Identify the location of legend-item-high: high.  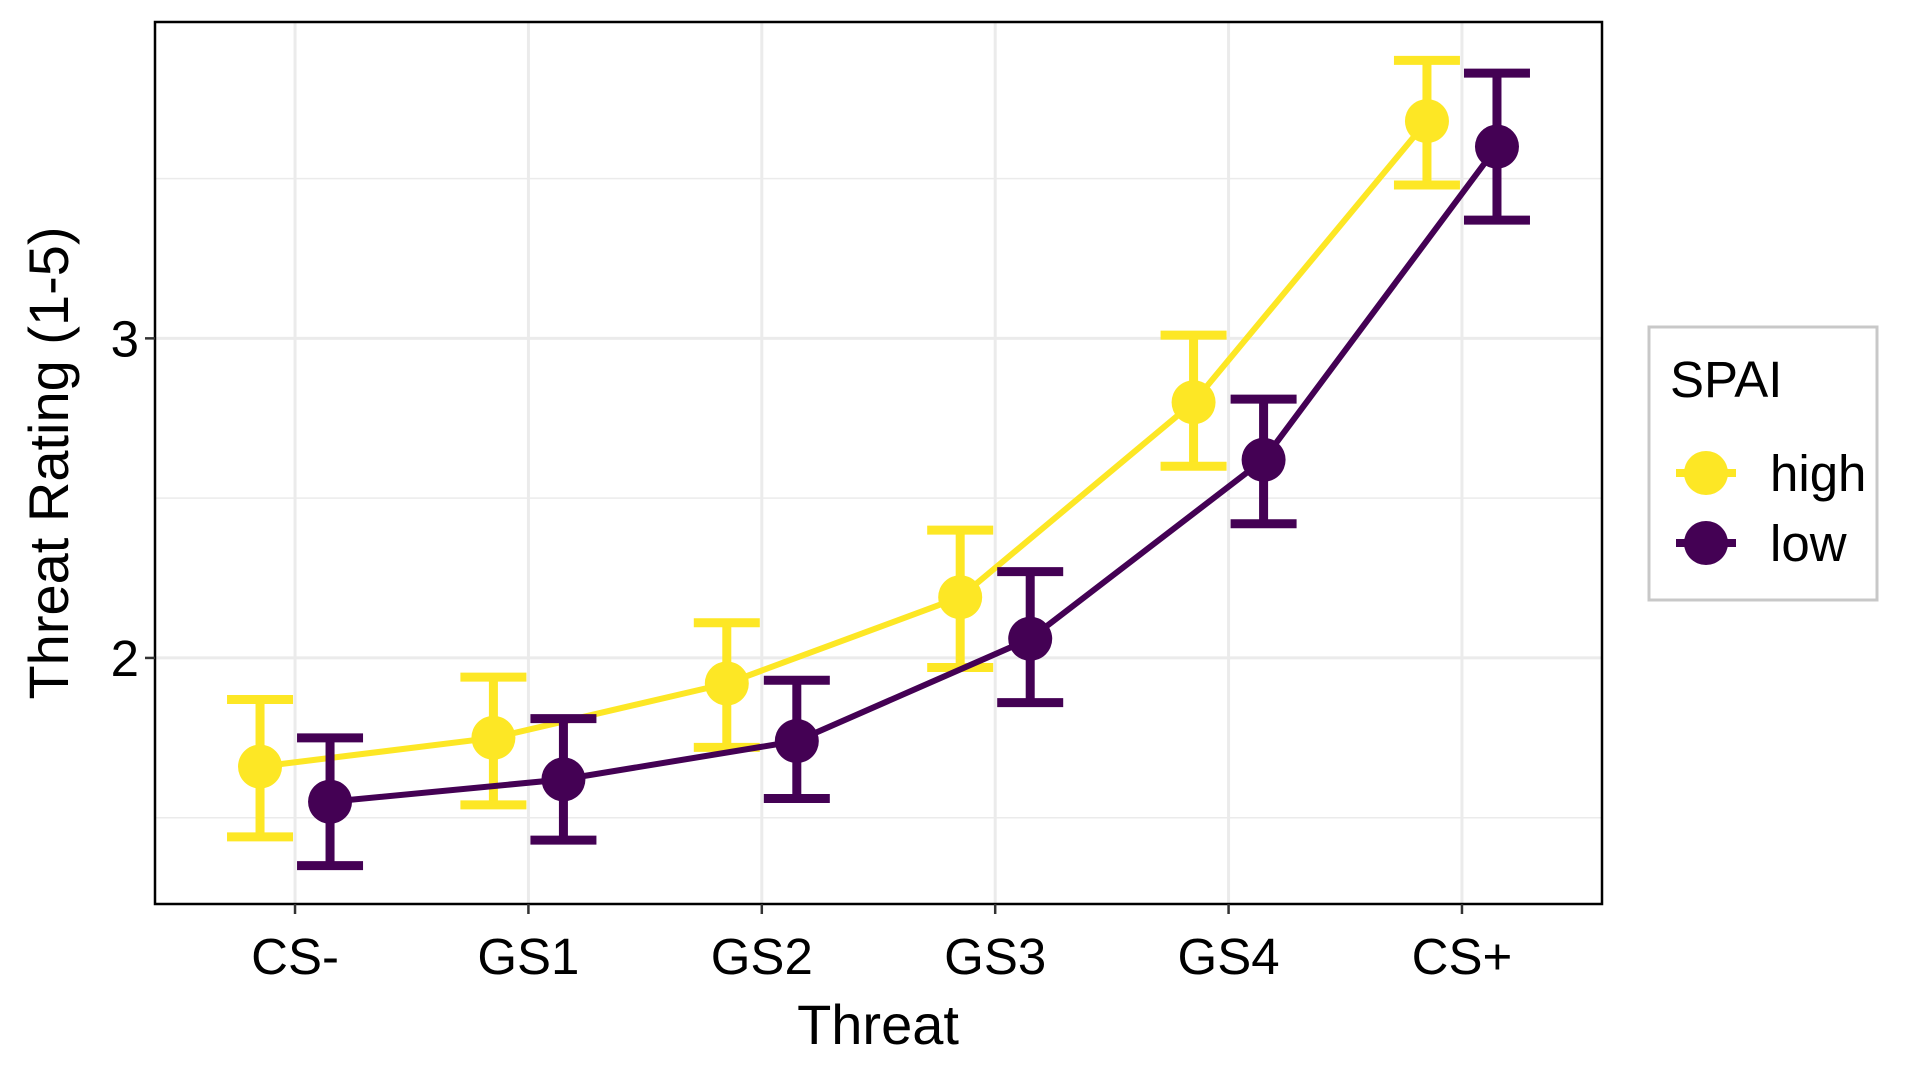
(1771, 473).